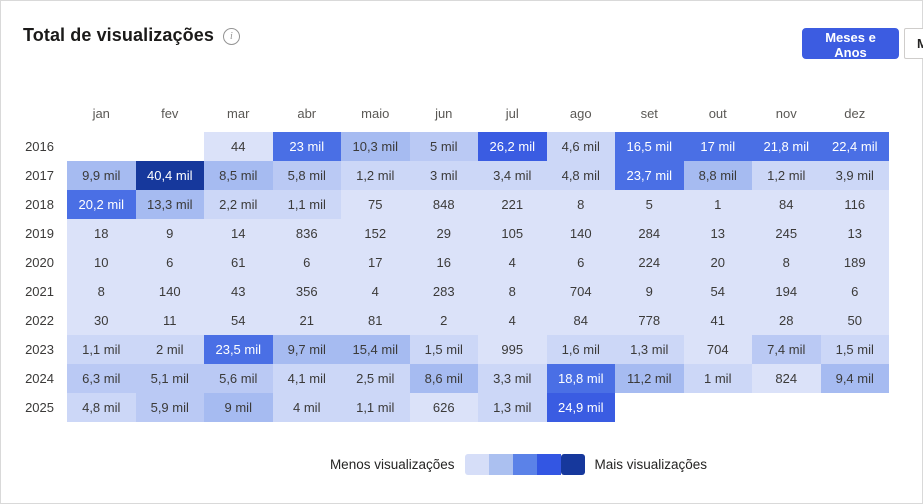  Describe the element at coordinates (375, 349) in the screenshot. I see `heatmap-cell: 15,4 mil` at that location.